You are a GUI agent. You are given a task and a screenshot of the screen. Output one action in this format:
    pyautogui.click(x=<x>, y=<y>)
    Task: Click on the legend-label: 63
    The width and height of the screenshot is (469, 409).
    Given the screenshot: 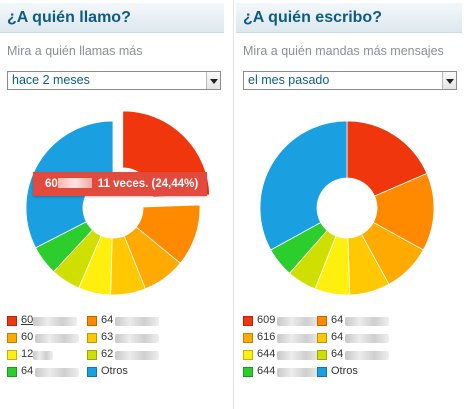 What is the action you would take?
    pyautogui.click(x=107, y=337)
    